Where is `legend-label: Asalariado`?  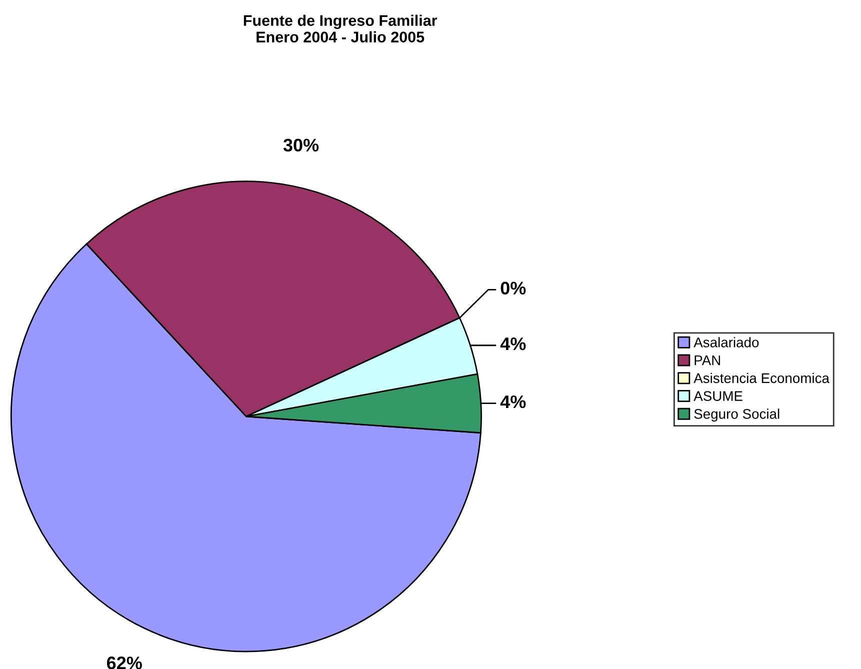 legend-label: Asalariado is located at coordinates (726, 342).